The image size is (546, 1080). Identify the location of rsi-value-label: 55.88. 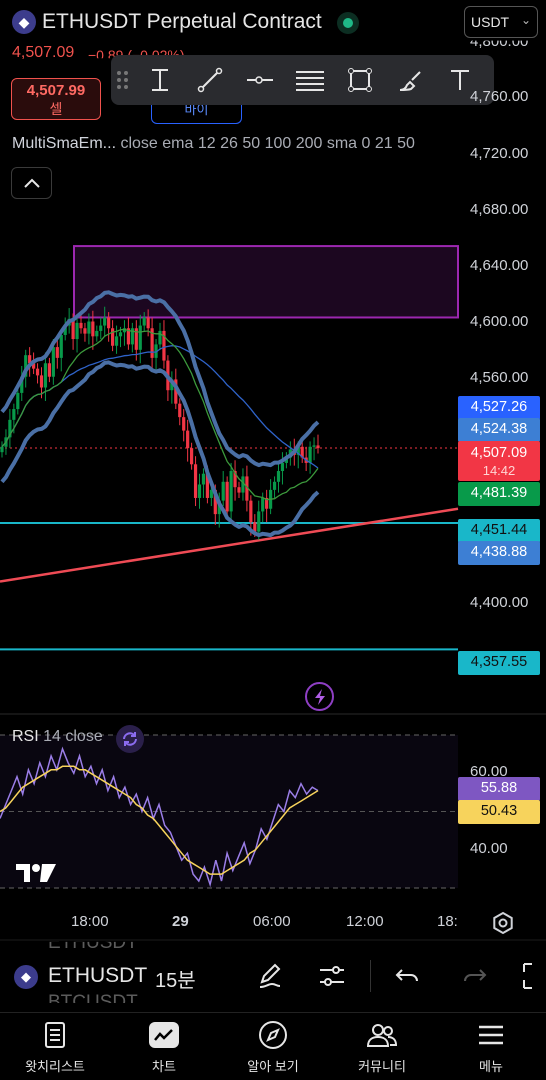
(499, 789).